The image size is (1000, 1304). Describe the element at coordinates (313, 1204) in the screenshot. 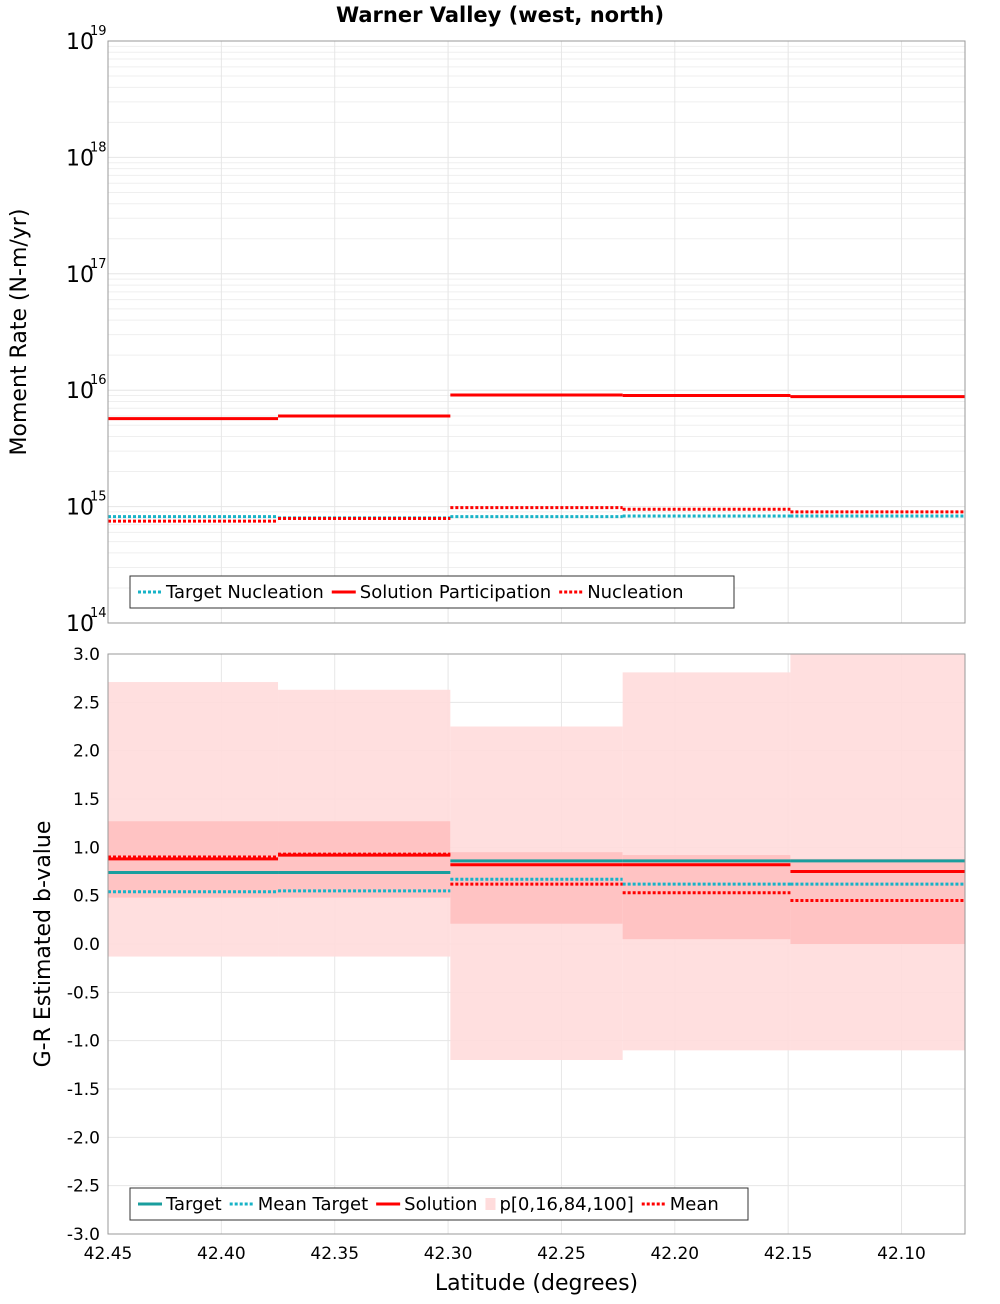

I see `legend-entry: Mean Target` at that location.